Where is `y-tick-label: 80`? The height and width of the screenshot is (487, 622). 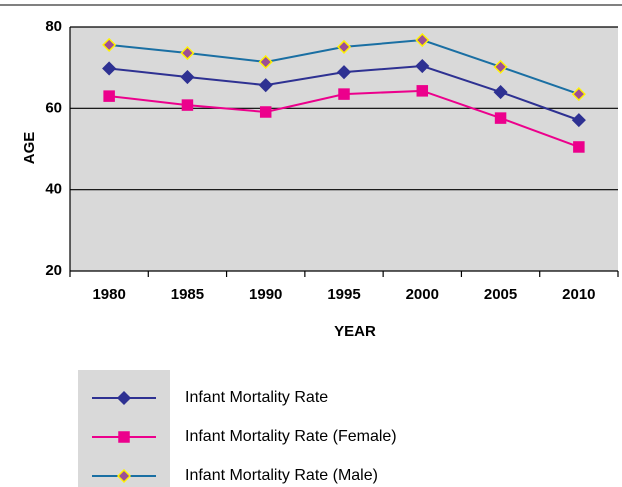
y-tick-label: 80 is located at coordinates (53, 26).